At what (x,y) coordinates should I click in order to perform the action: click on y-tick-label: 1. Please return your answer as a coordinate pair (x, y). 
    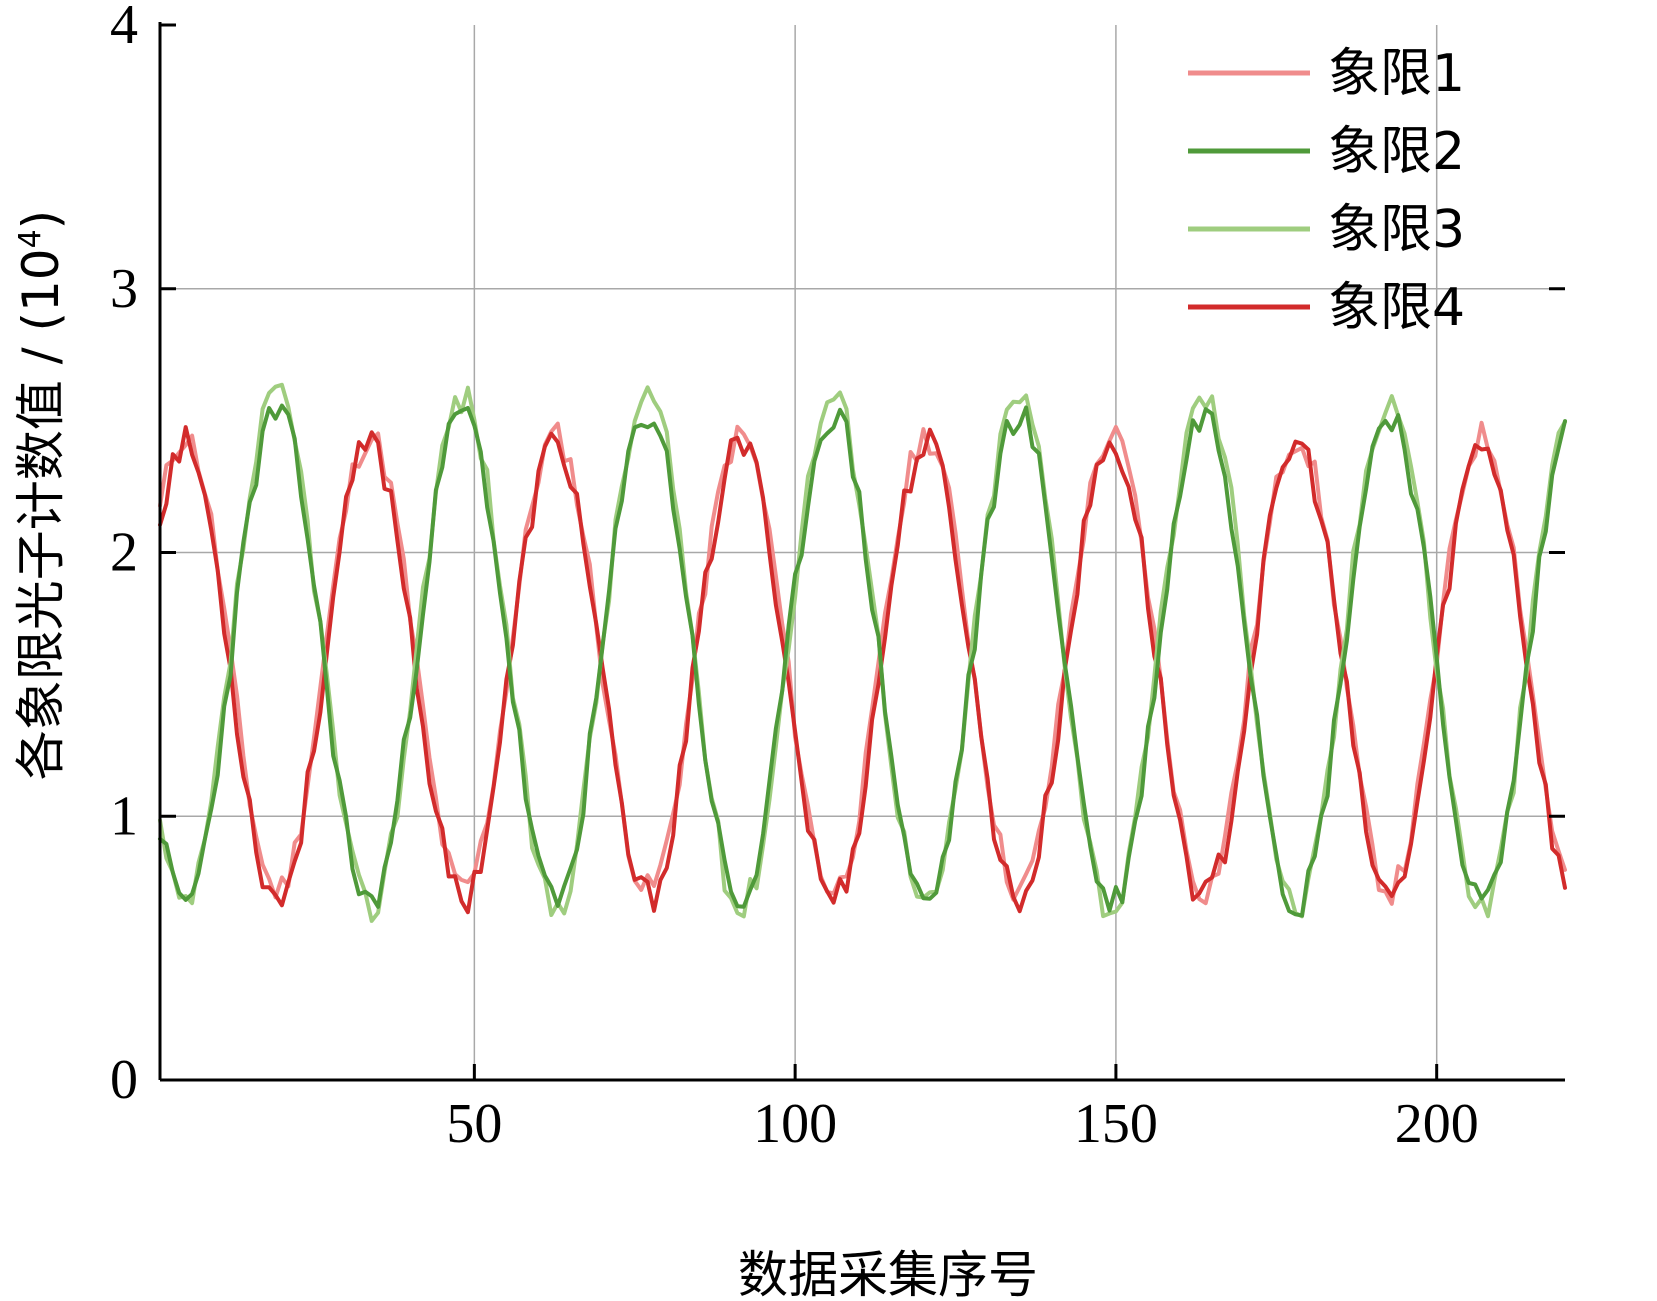
    Looking at the image, I should click on (124, 816).